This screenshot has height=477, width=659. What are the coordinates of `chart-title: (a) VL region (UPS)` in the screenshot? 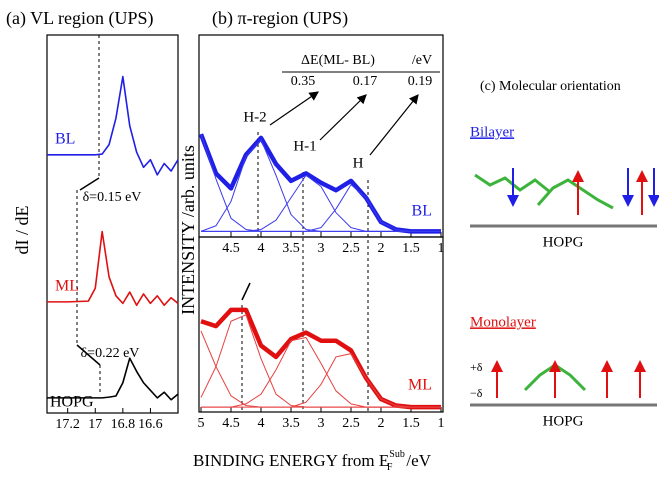 It's located at (79, 18).